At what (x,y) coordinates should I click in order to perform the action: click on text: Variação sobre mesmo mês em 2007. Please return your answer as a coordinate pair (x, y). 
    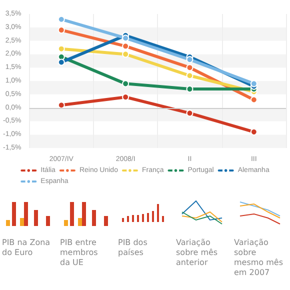
    Looking at the image, I should click on (259, 258).